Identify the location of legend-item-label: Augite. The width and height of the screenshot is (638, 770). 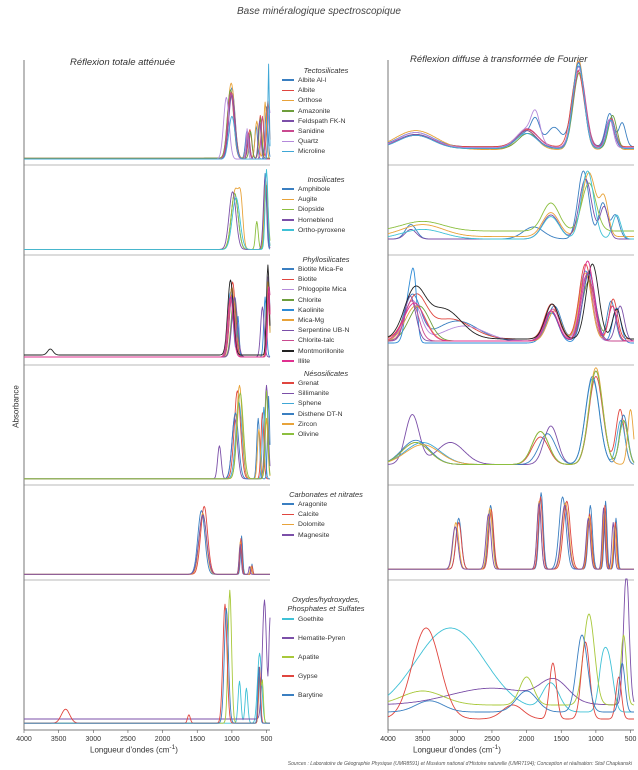
(308, 200).